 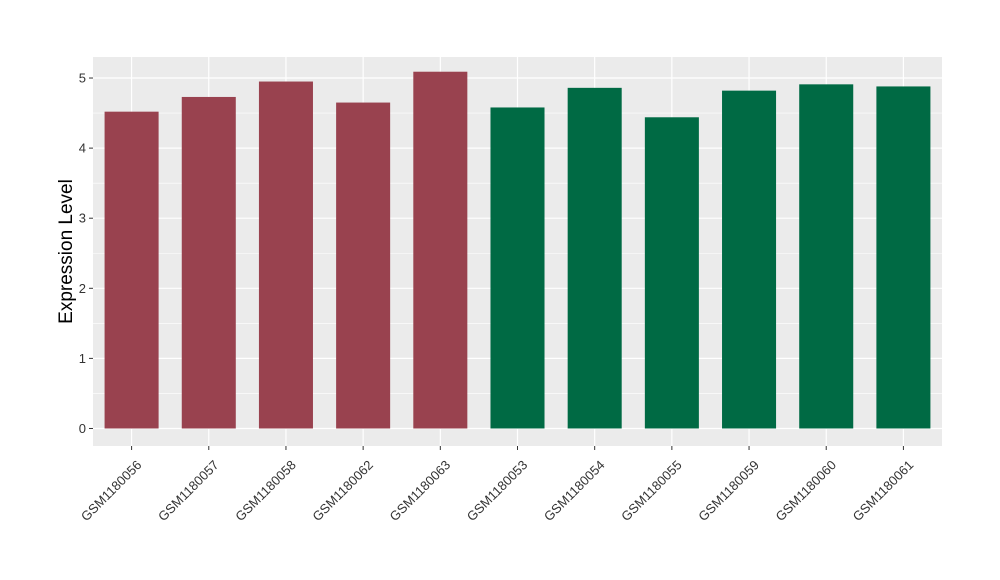 I want to click on bar-GSM1180059, so click(x=749, y=259).